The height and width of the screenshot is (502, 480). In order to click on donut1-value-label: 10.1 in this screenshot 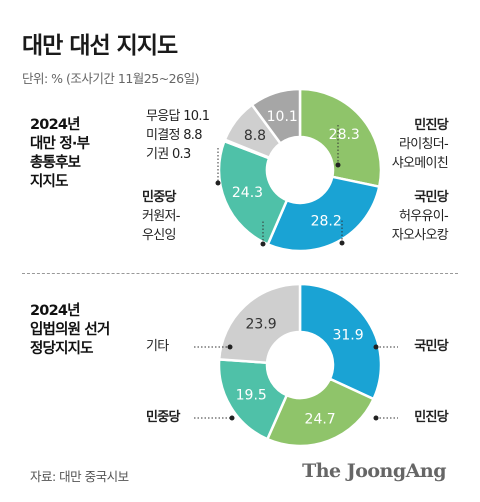, I will do `click(282, 117)`.